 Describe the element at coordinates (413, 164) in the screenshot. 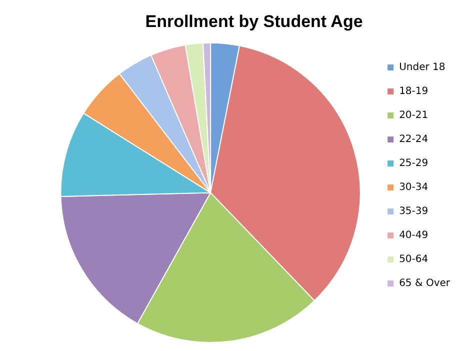

I see `legend-label: 25-29` at that location.